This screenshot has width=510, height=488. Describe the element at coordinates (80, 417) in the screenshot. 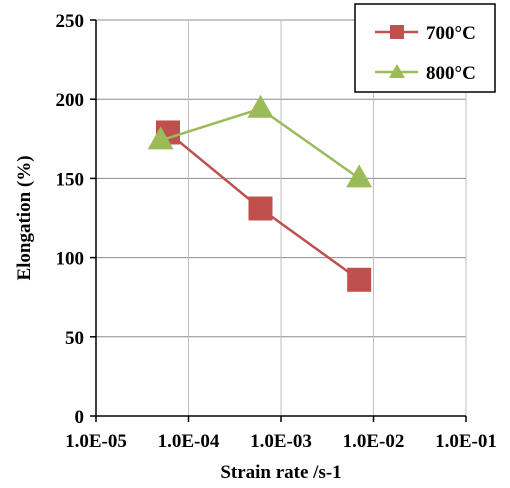

I see `y-tick-label-0: 0` at that location.